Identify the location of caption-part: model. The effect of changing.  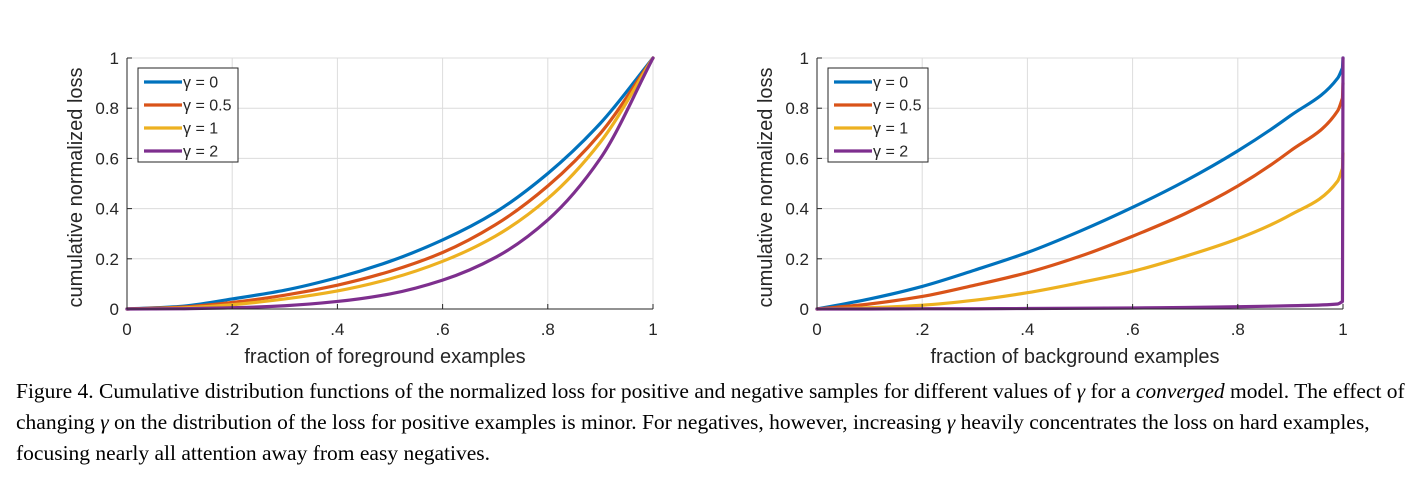
(710, 406).